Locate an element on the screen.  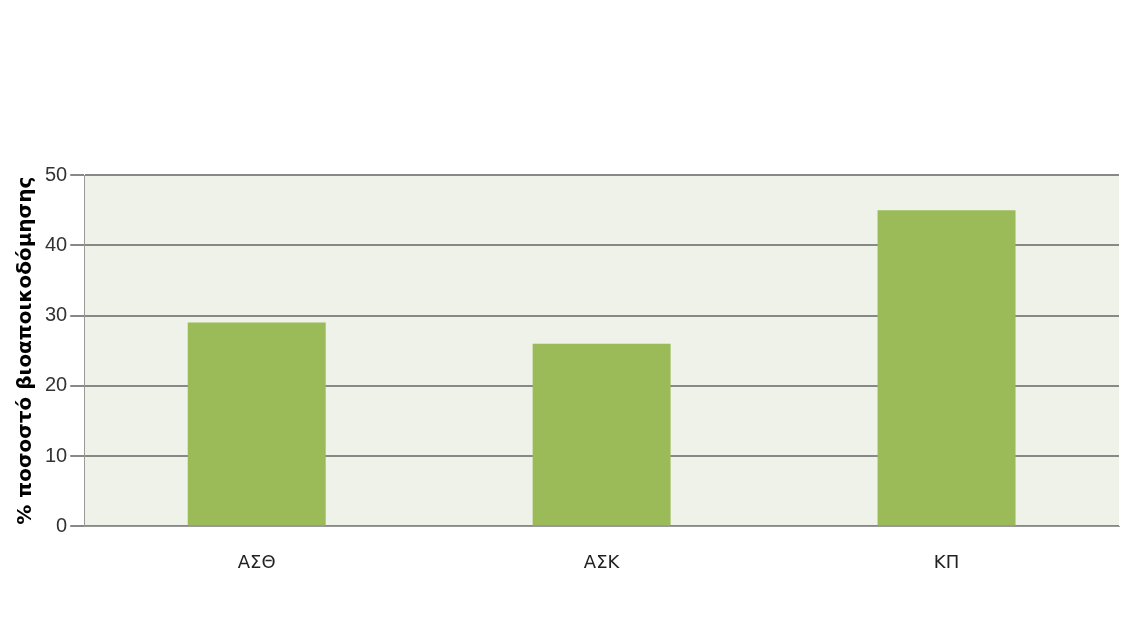
y-tick-label: 0 is located at coordinates (62, 524).